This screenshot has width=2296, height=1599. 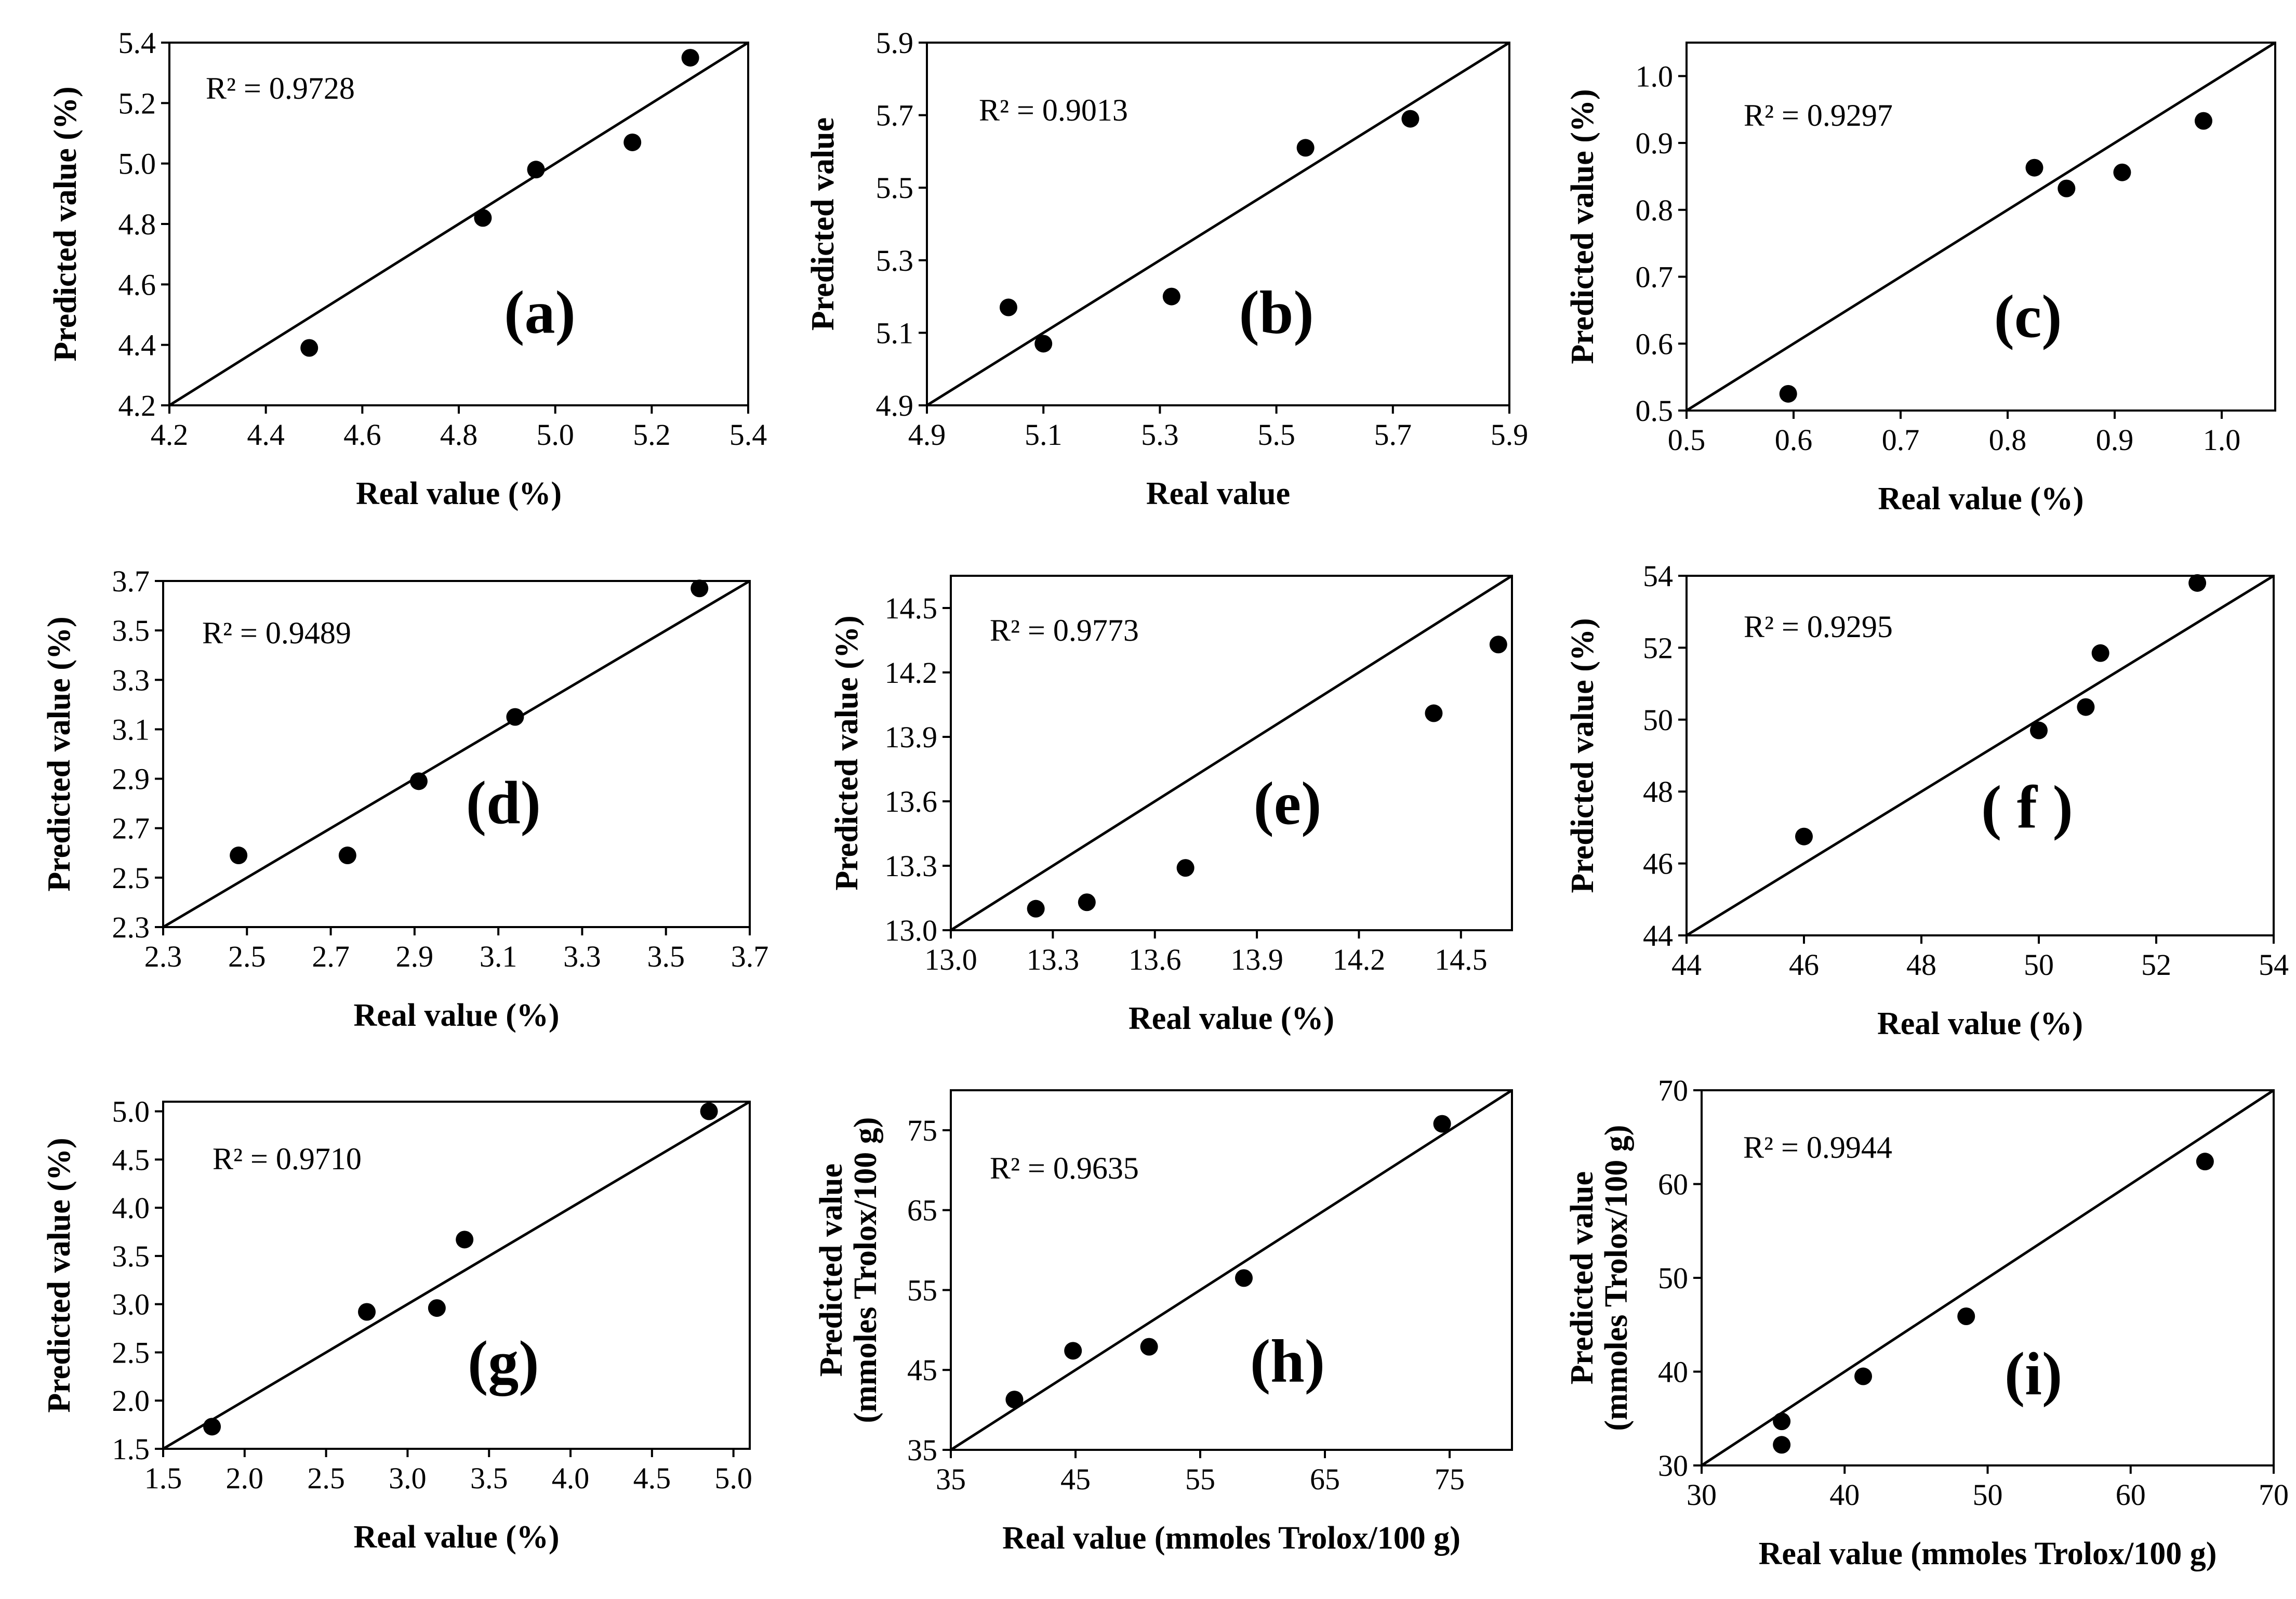 What do you see at coordinates (582, 956) in the screenshot?
I see `x-tick-label: 3.3` at bounding box center [582, 956].